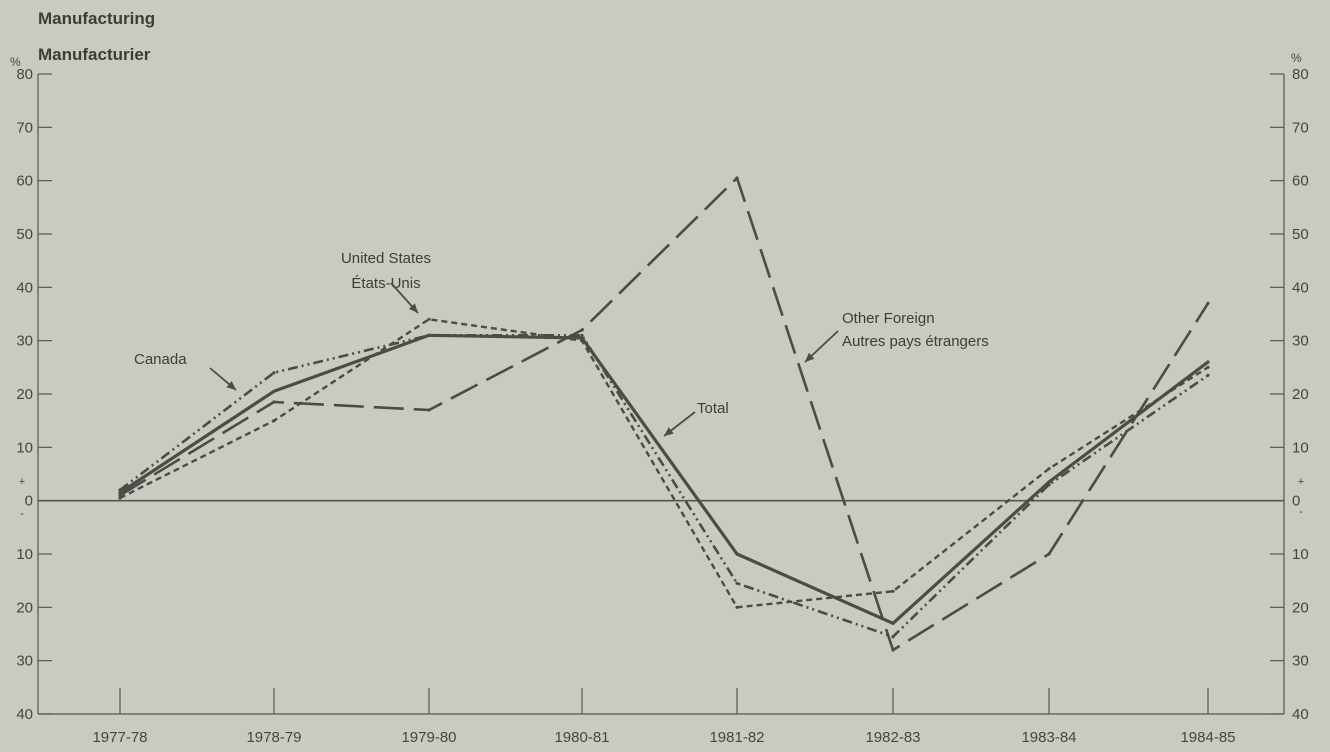 The width and height of the screenshot is (1330, 752). What do you see at coordinates (1207, 737) in the screenshot?
I see `x-tick-label: 1984-85` at bounding box center [1207, 737].